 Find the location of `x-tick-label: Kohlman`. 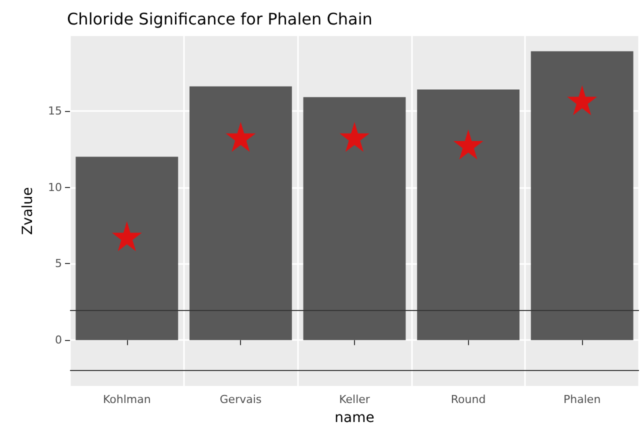

x-tick-label: Kohlman is located at coordinates (126, 399).